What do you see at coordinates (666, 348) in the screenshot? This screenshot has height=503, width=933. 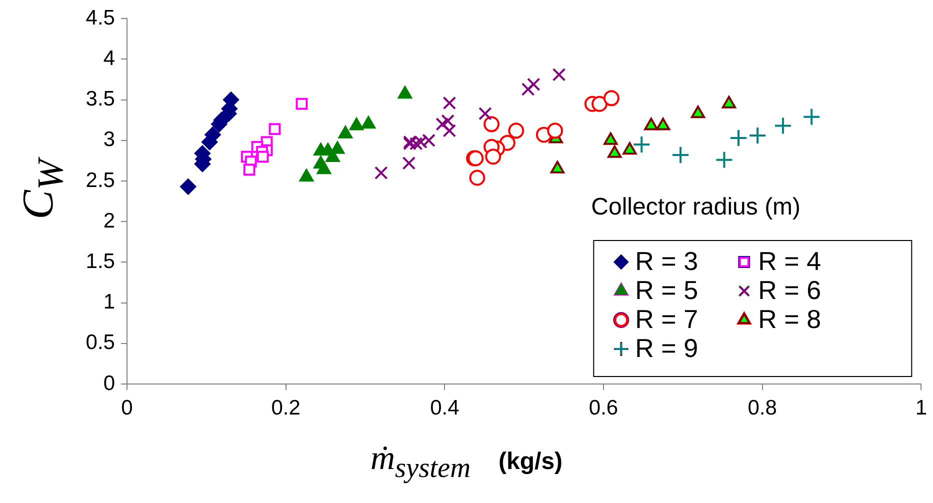 I see `legend-label: R = 9` at bounding box center [666, 348].